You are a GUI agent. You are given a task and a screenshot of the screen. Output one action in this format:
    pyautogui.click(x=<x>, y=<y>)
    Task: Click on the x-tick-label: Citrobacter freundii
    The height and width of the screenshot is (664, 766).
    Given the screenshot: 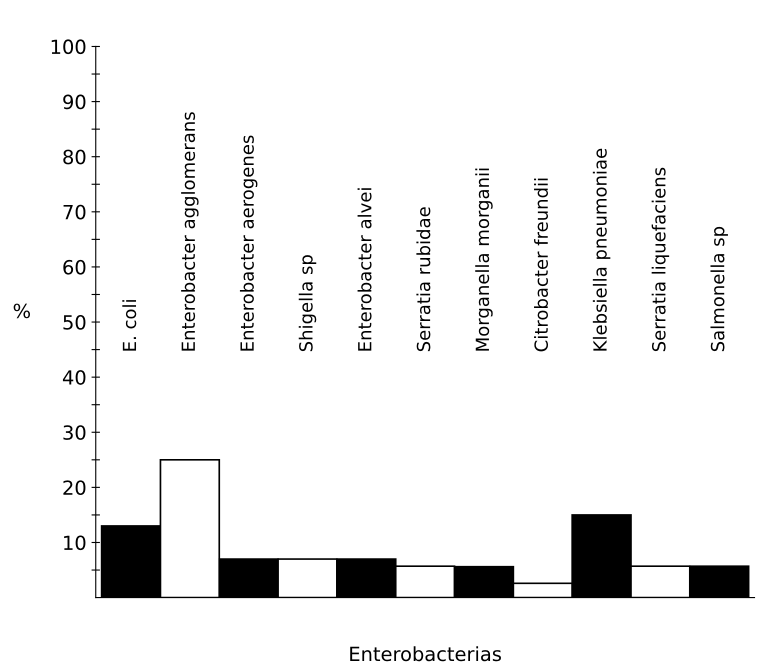 What is the action you would take?
    pyautogui.click(x=541, y=265)
    